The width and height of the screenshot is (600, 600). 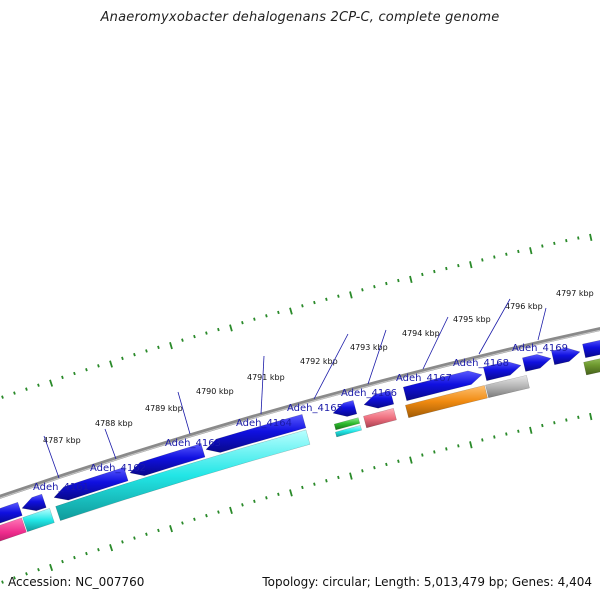 I want to click on scale-label: 4797 kbp, so click(x=575, y=293).